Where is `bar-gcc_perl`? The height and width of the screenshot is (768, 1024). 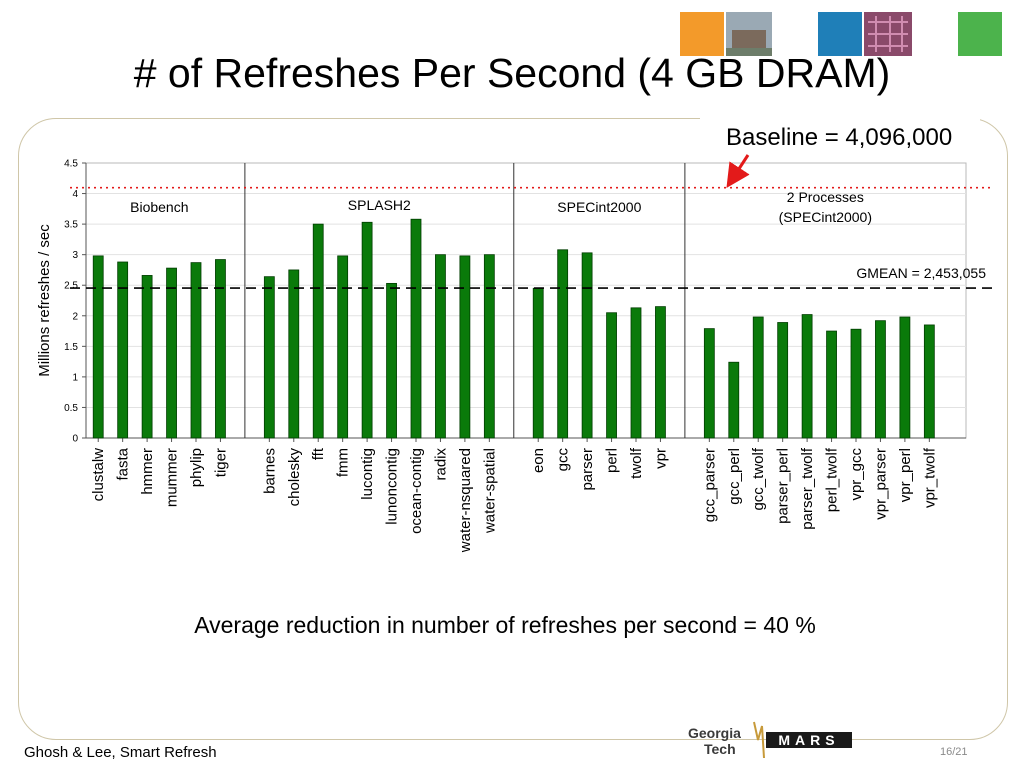 bar-gcc_perl is located at coordinates (734, 400).